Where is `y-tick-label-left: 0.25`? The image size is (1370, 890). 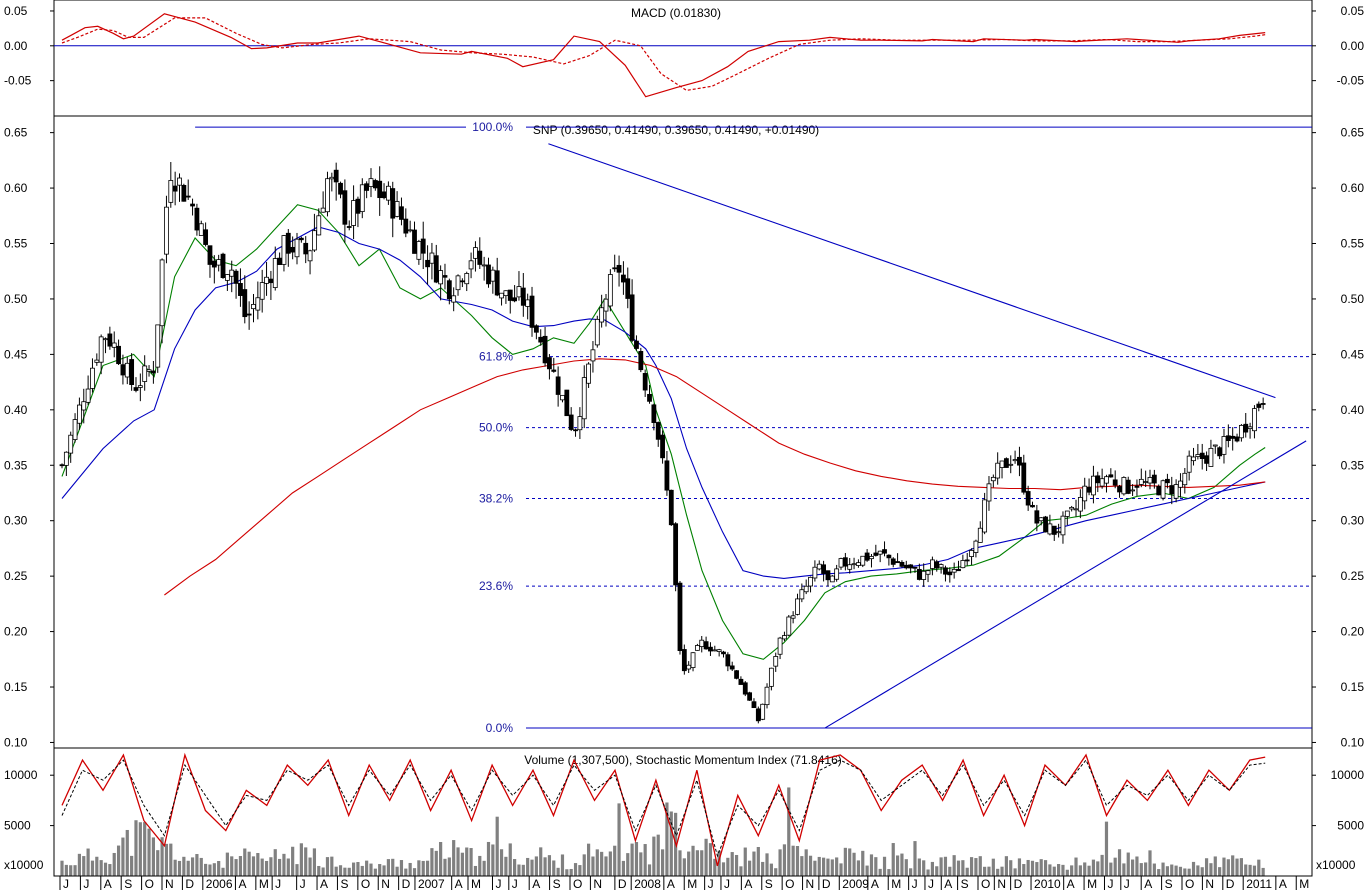 y-tick-label-left: 0.25 is located at coordinates (16, 576).